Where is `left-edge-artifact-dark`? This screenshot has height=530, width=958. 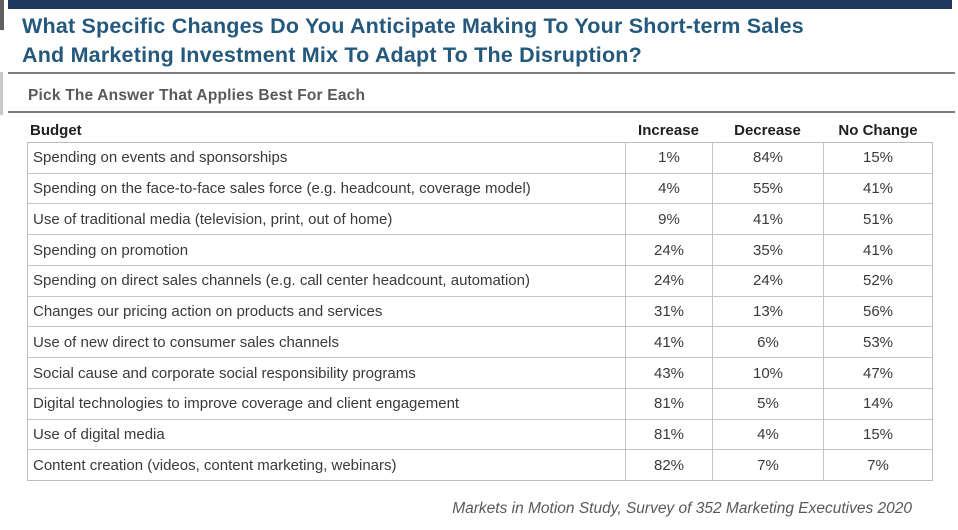
left-edge-artifact-dark is located at coordinates (2, 15).